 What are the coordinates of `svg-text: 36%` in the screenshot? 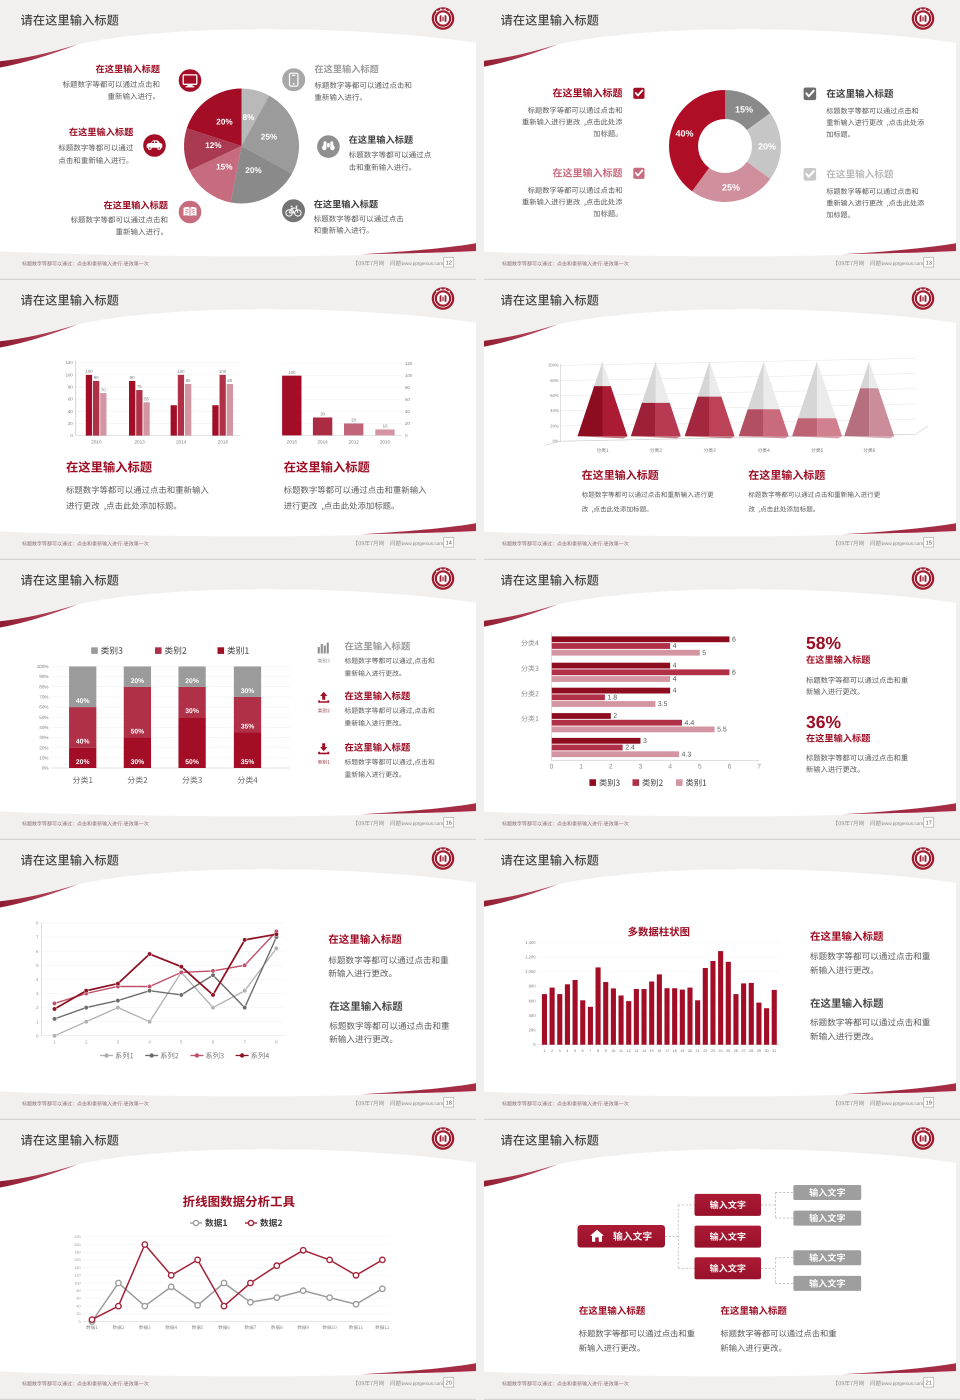 It's located at (823, 722).